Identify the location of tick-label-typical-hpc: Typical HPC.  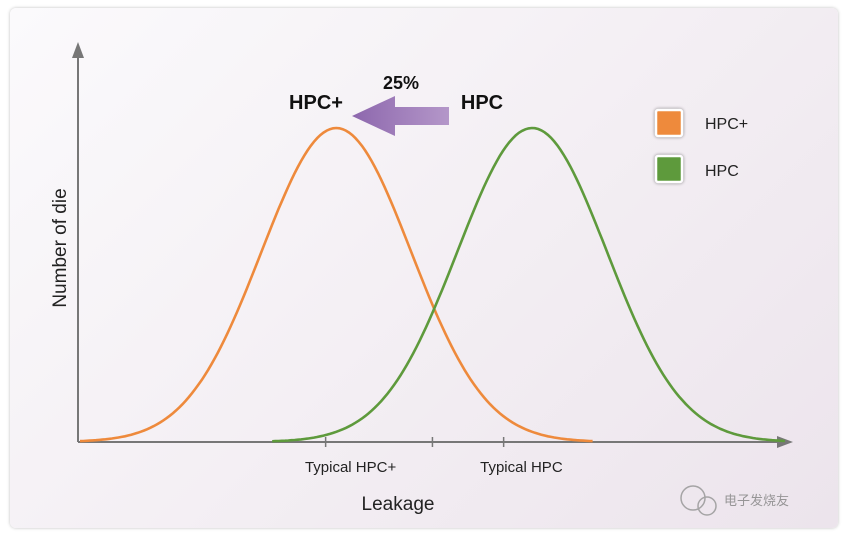
(521, 467).